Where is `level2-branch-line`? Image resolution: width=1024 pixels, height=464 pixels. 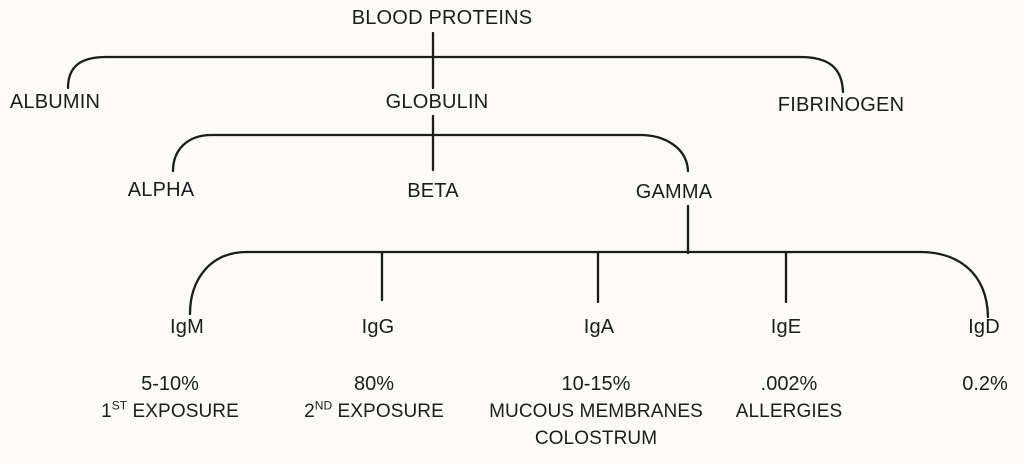
level2-branch-line is located at coordinates (430, 153).